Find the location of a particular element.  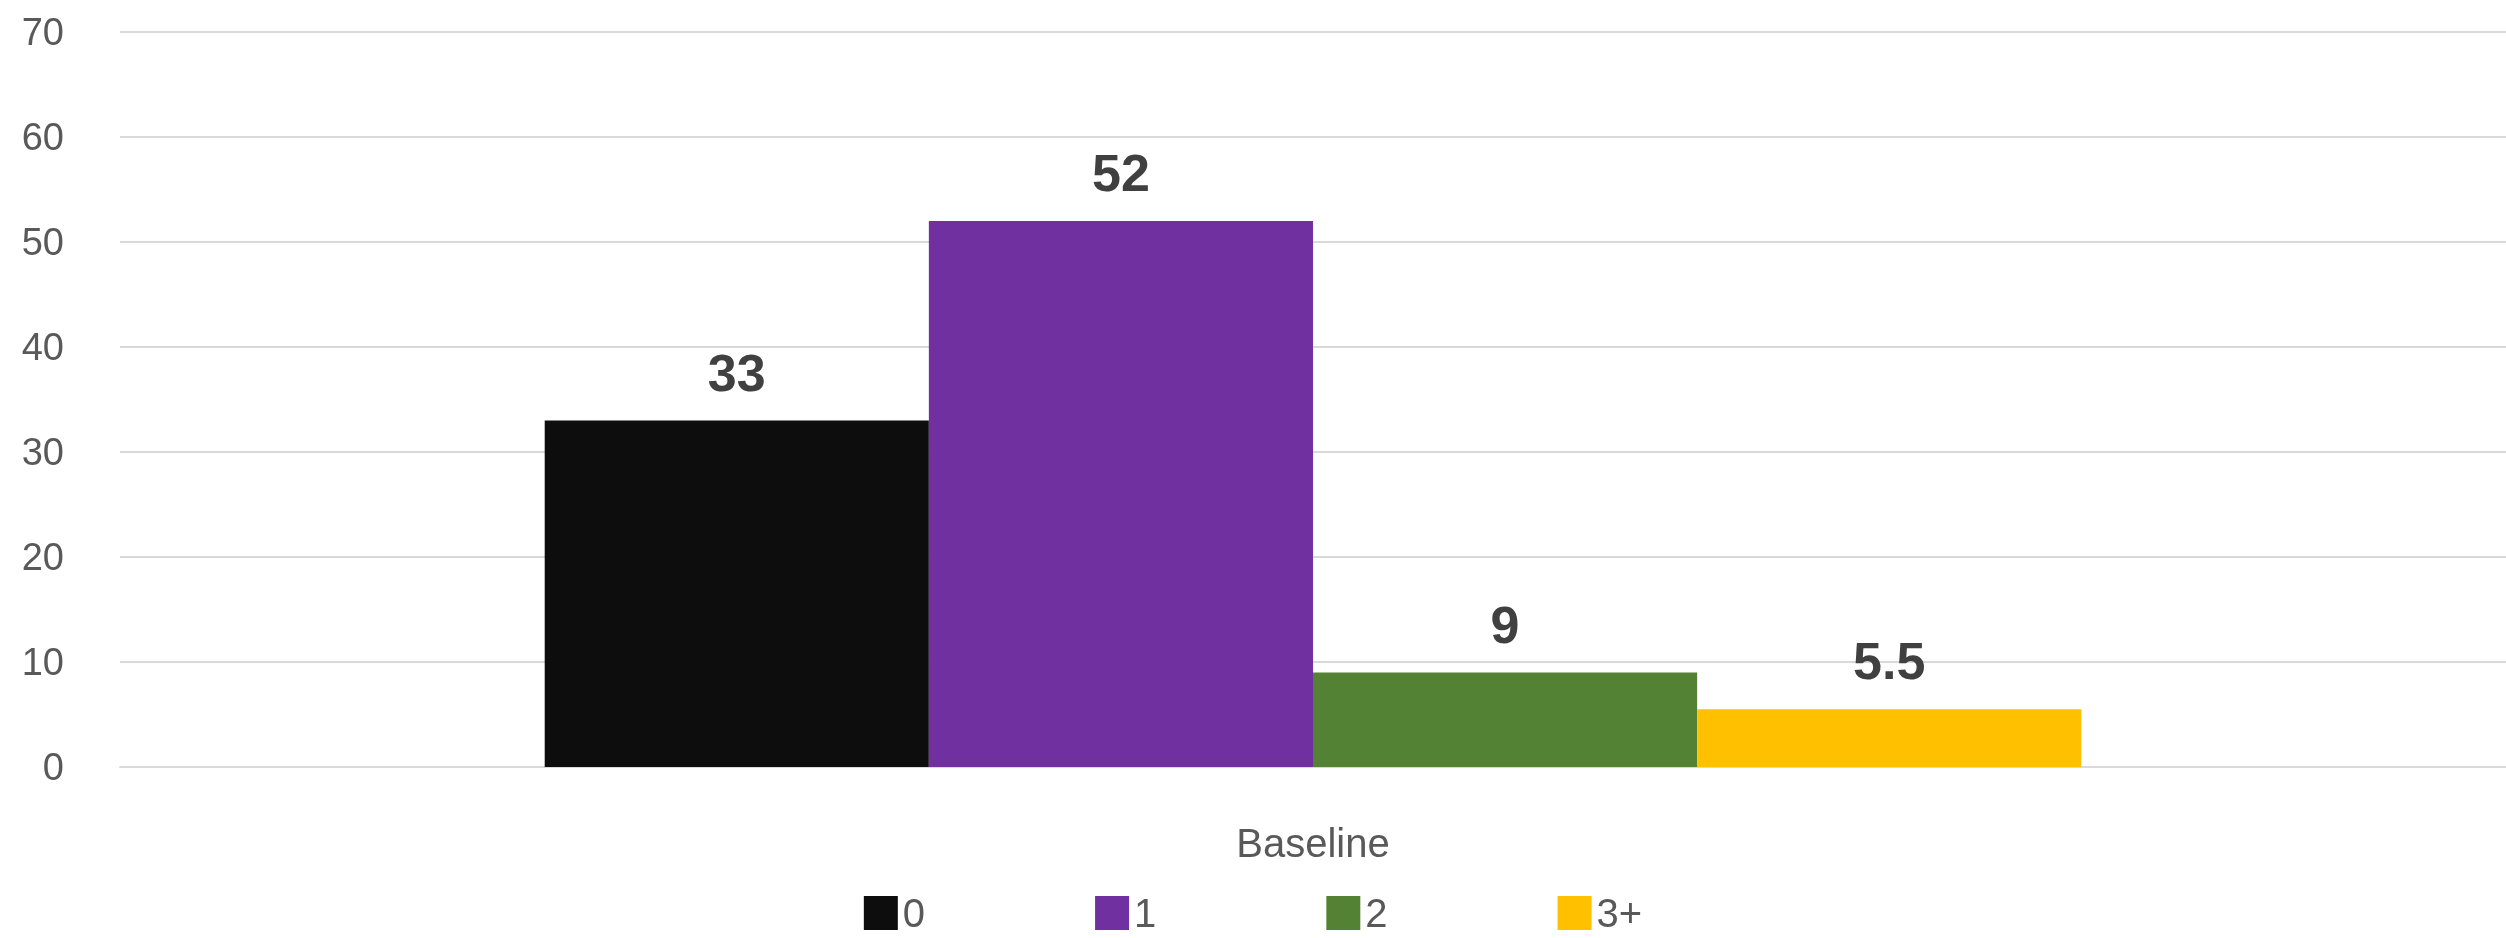

data-label: 9 is located at coordinates (1505, 624).